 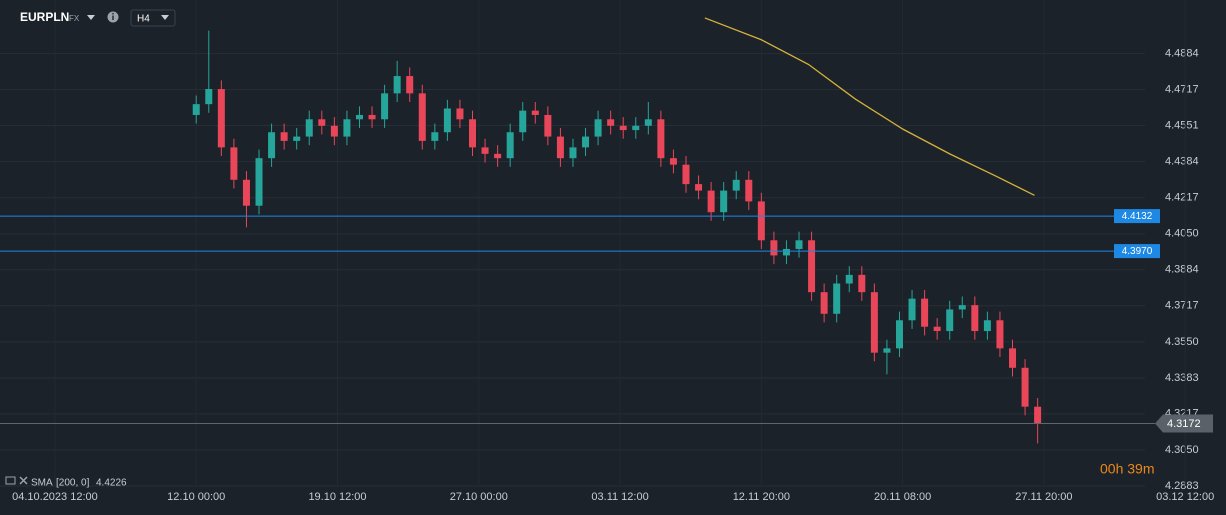 What do you see at coordinates (44, 17) in the screenshot?
I see `symbol: EURPLN` at bounding box center [44, 17].